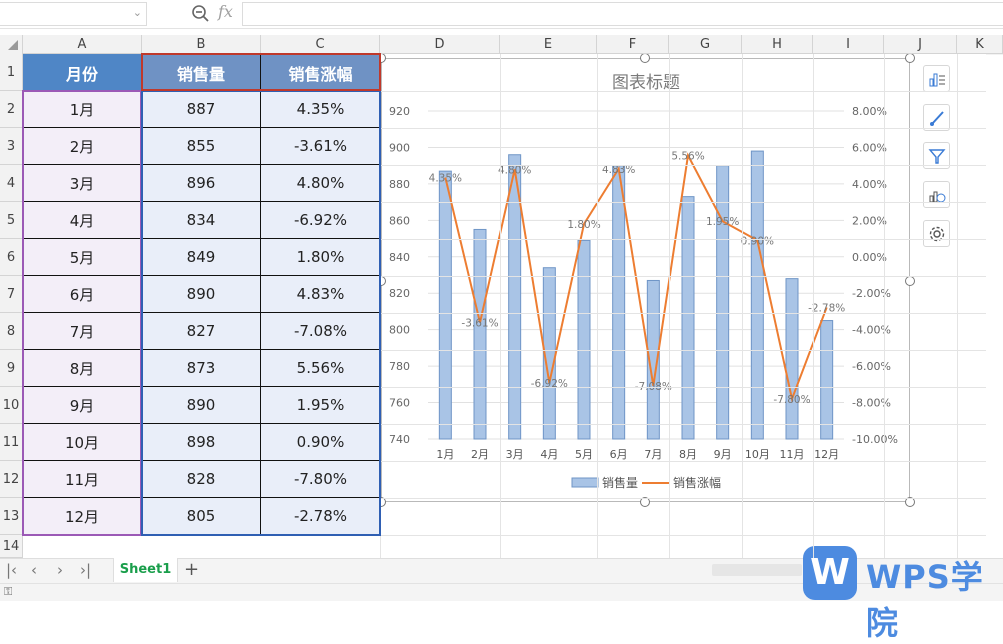  I want to click on row-header-3: 3, so click(11, 146).